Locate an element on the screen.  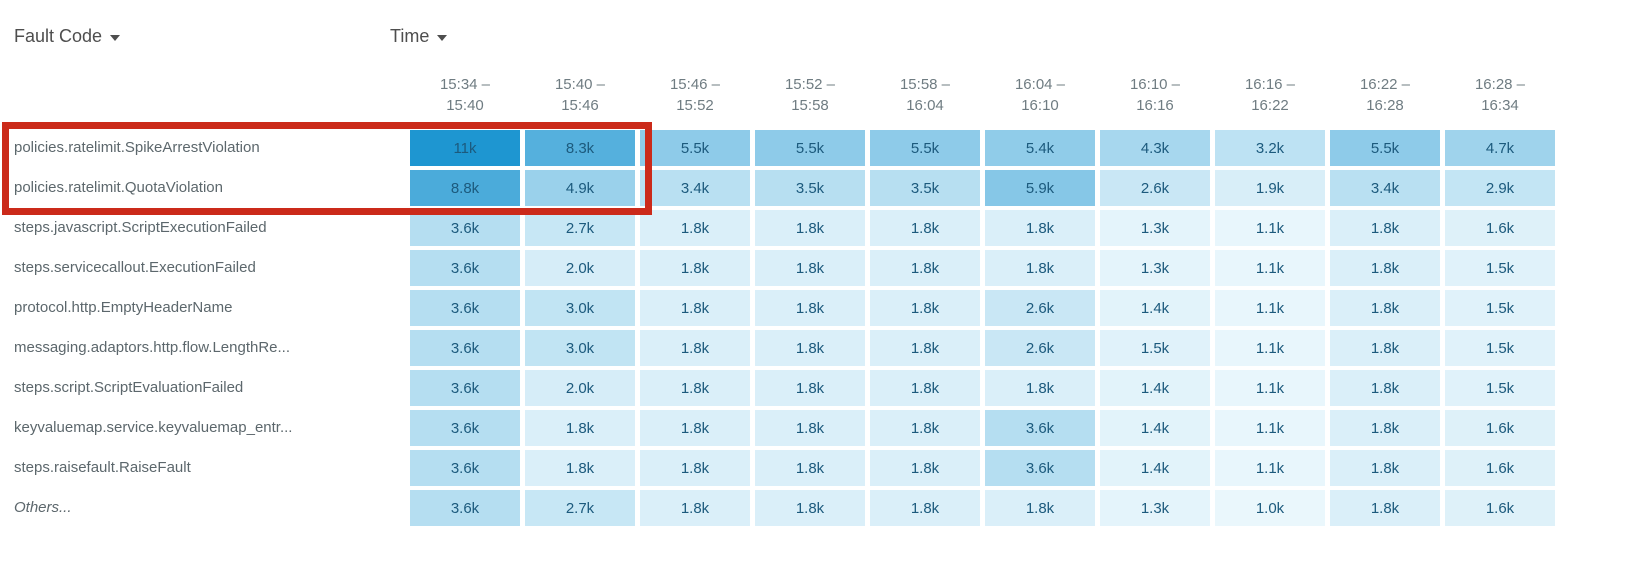
heatmap-cell: 8.3k is located at coordinates (580, 148).